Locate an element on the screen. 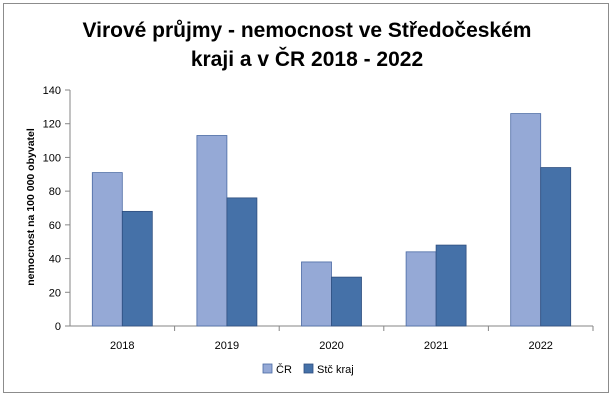 The width and height of the screenshot is (615, 400). x-tick-label: 2021 is located at coordinates (436, 346).